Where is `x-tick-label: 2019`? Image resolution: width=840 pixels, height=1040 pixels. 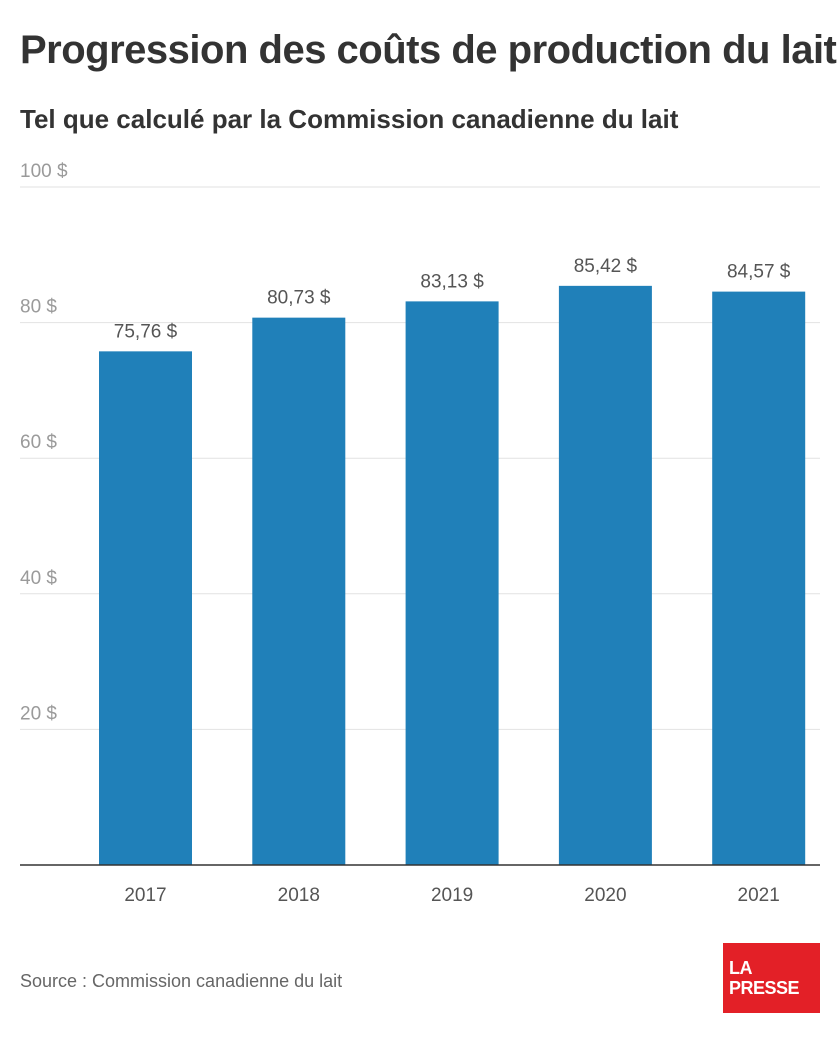 x-tick-label: 2019 is located at coordinates (452, 895).